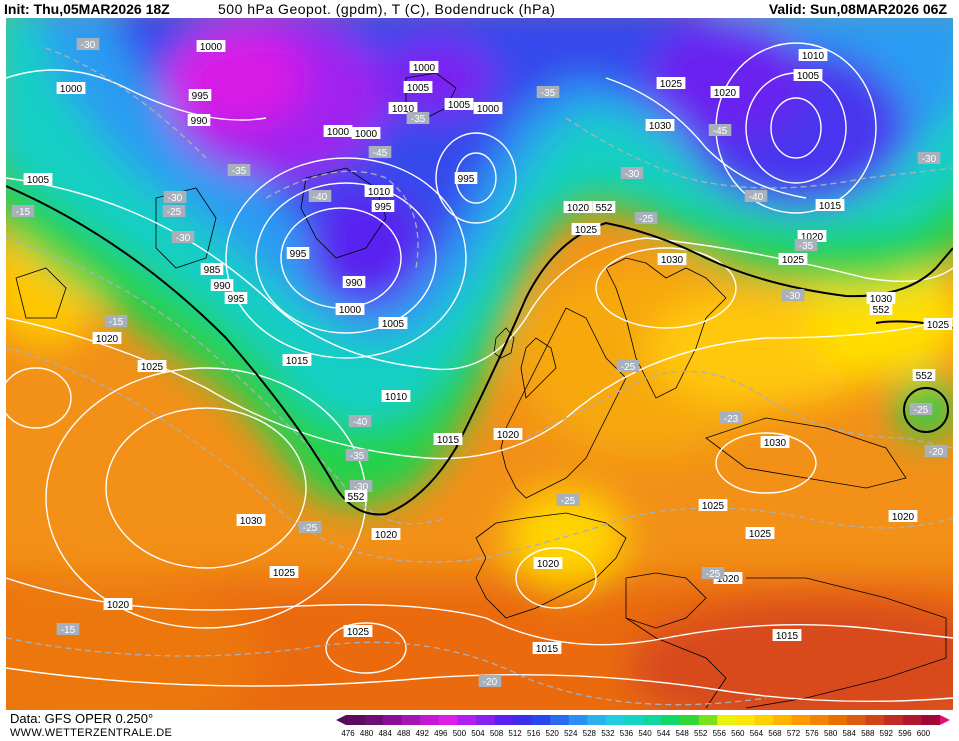  I want to click on colorbar-tick-label: 476, so click(348, 733).